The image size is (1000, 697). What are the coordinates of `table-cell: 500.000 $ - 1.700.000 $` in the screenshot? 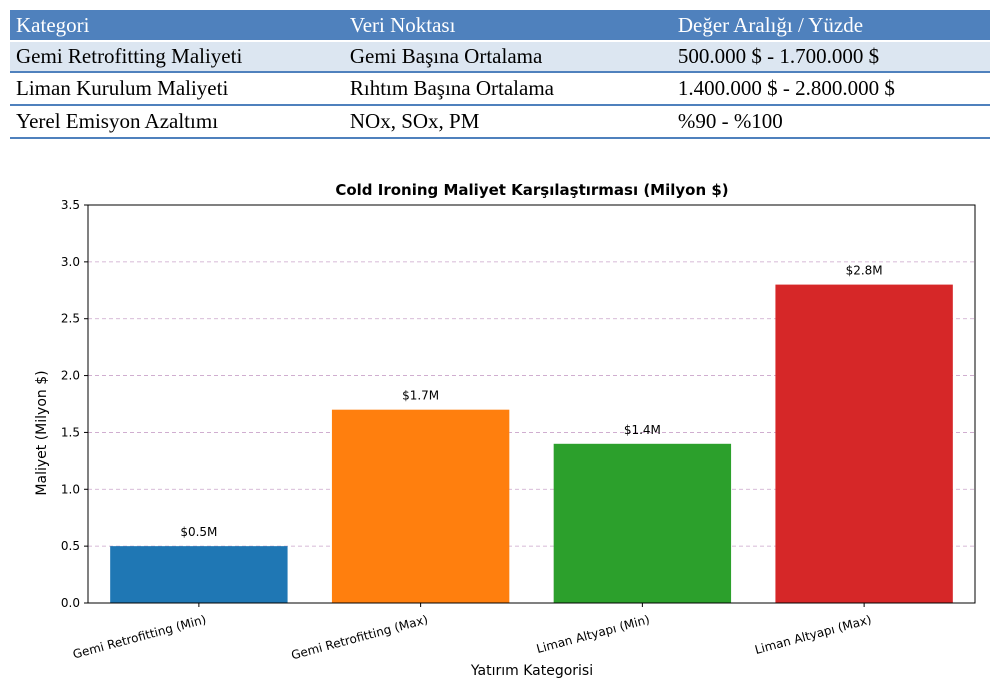 It's located at (778, 56).